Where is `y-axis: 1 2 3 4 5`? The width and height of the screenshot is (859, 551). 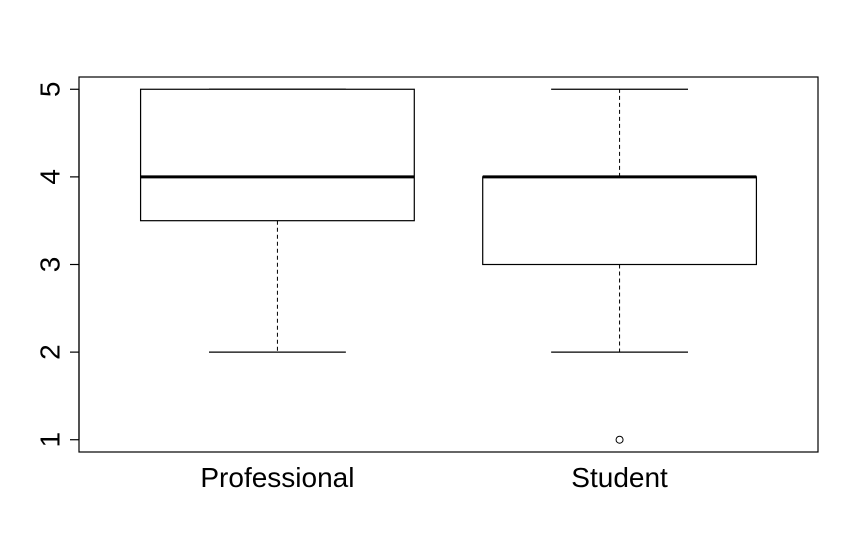
y-axis: 1 2 3 4 5 is located at coordinates (57, 264).